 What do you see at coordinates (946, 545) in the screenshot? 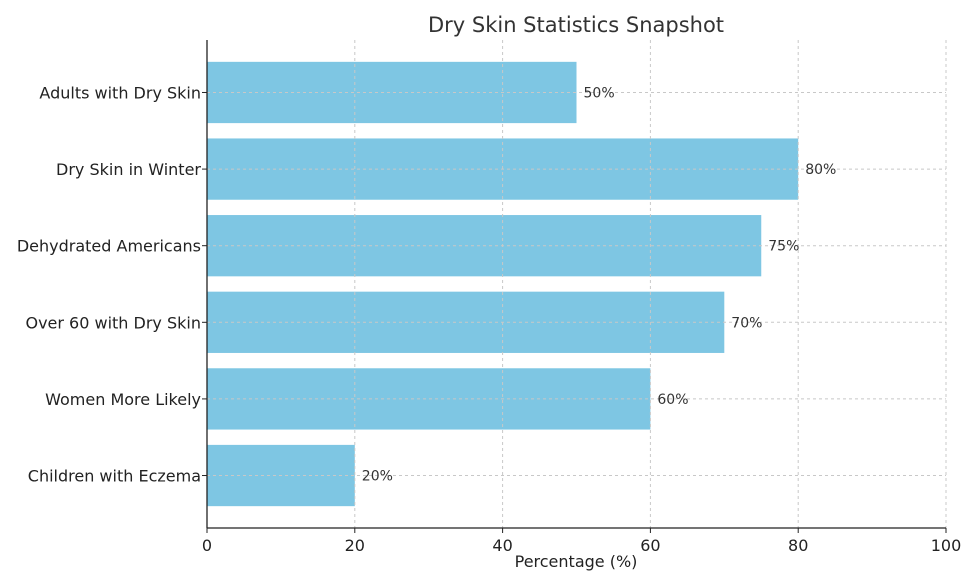
I see `x-tick-label: 100` at bounding box center [946, 545].